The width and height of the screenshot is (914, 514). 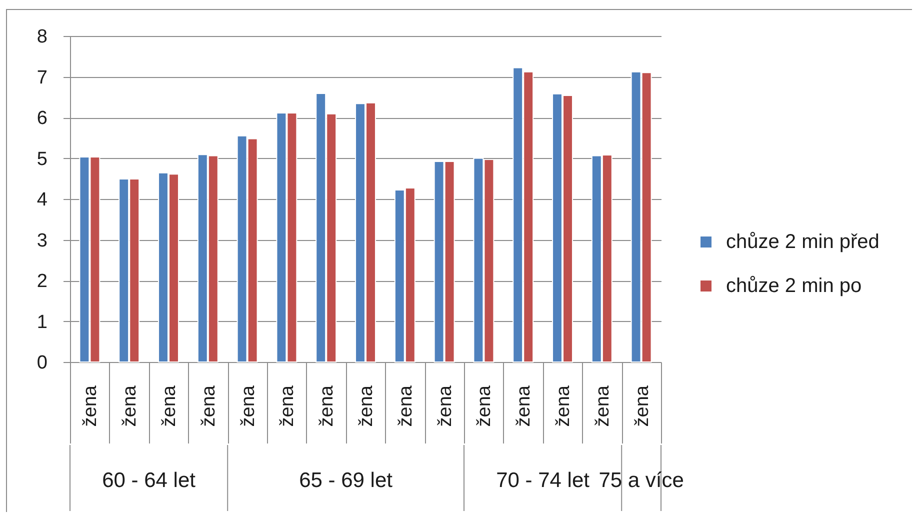 What do you see at coordinates (42, 322) in the screenshot?
I see `y-tick-label: 1` at bounding box center [42, 322].